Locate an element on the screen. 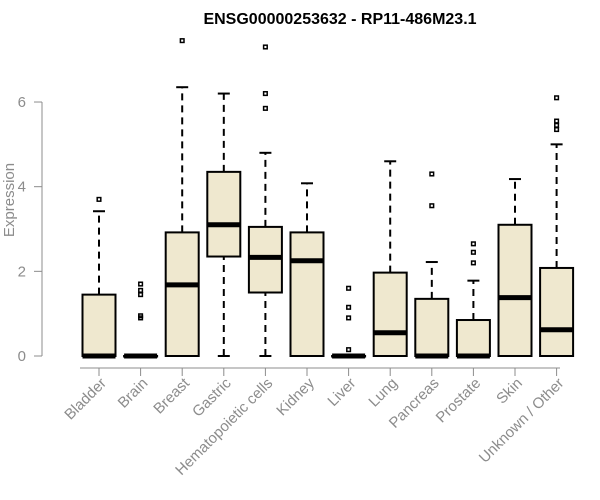 The width and height of the screenshot is (600, 500). box-unknown-other is located at coordinates (557, 226).